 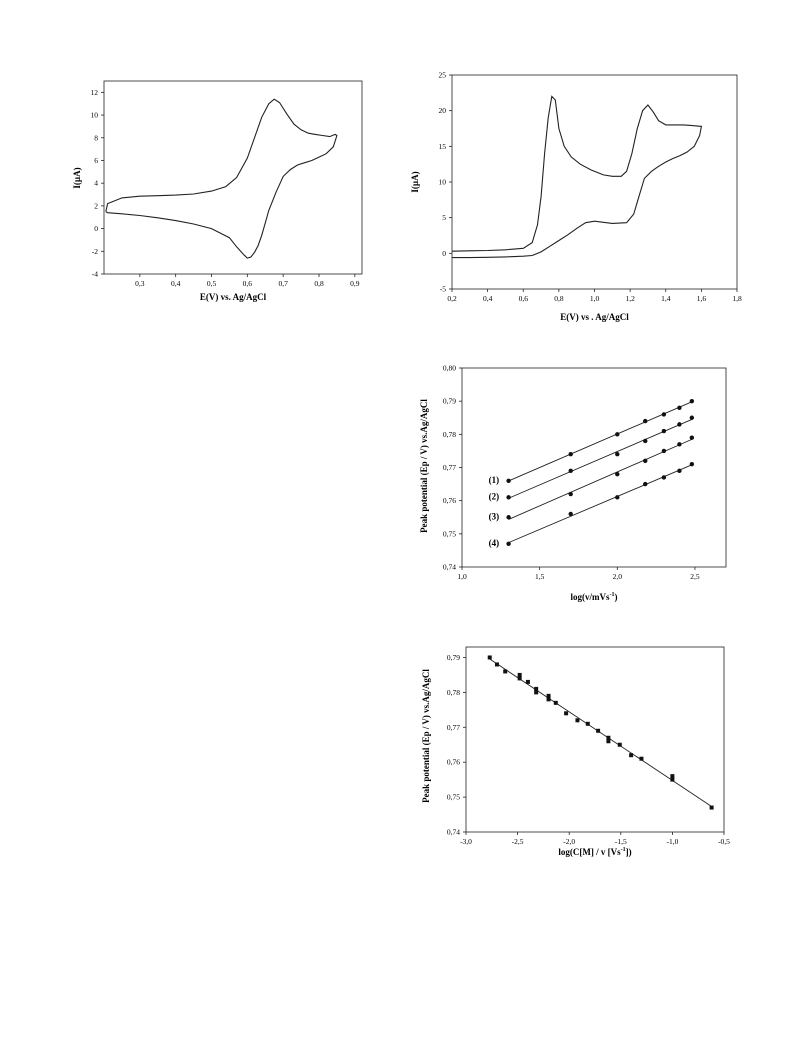 I want to click on ep-logv-series-label: (1), so click(x=494, y=480).